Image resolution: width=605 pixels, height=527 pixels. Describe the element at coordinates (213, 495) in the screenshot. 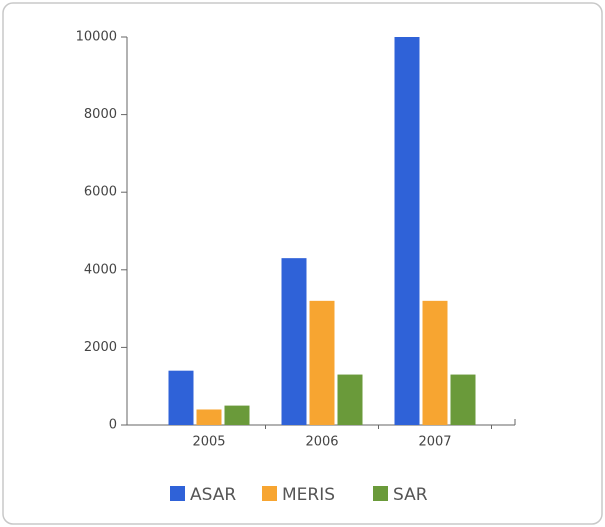

I see `legend-label: ASAR` at that location.